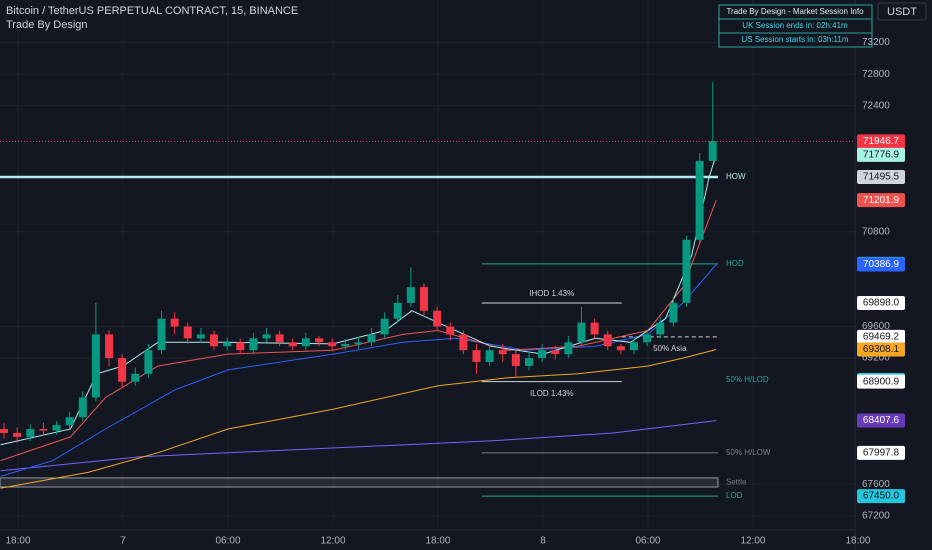  I want to click on level-label: 50% Asia, so click(670, 348).